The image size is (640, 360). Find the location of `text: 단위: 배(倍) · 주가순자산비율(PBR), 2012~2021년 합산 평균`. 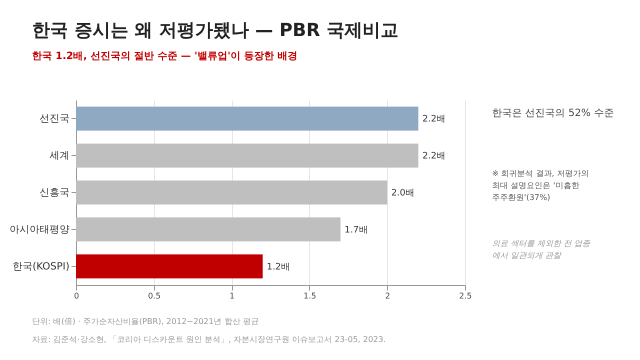

text: 단위: 배(倍) · 주가순자산비율(PBR), 2012~2021년 합산 평균 is located at coordinates (145, 321).